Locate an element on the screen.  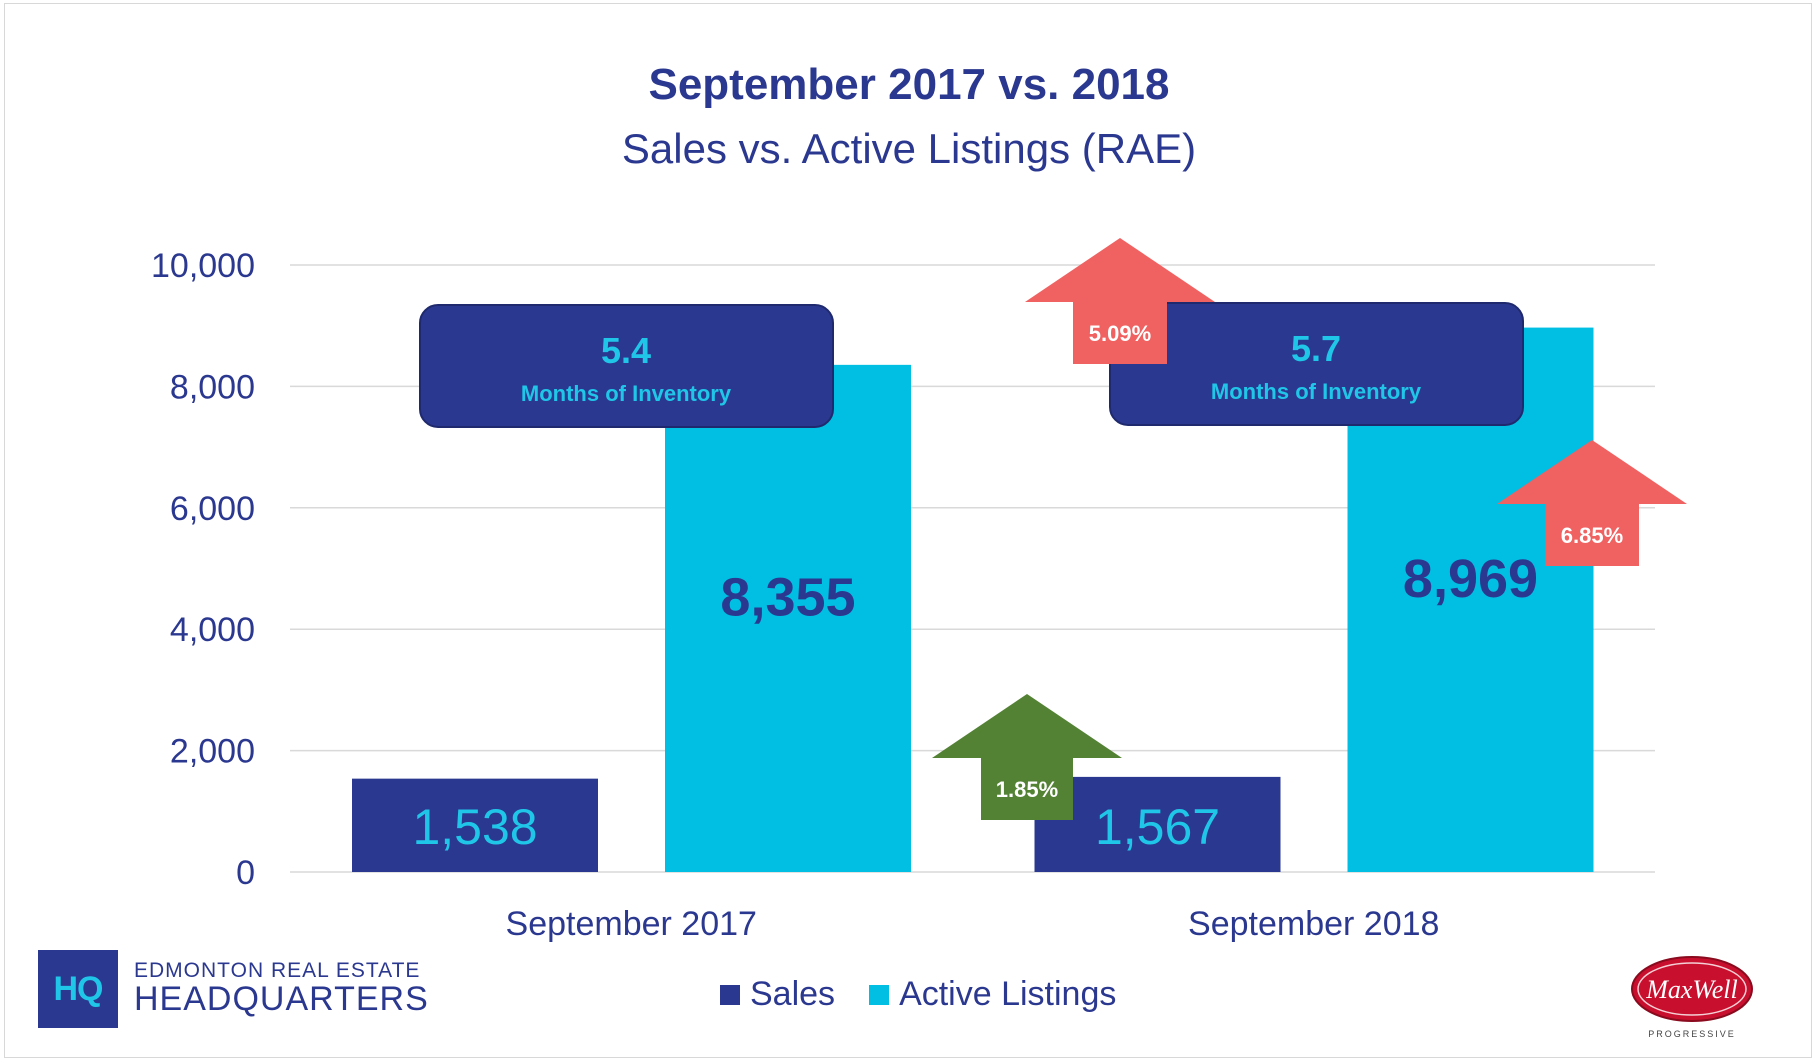
legend-label-active-listings: Active Listings is located at coordinates (1008, 994).